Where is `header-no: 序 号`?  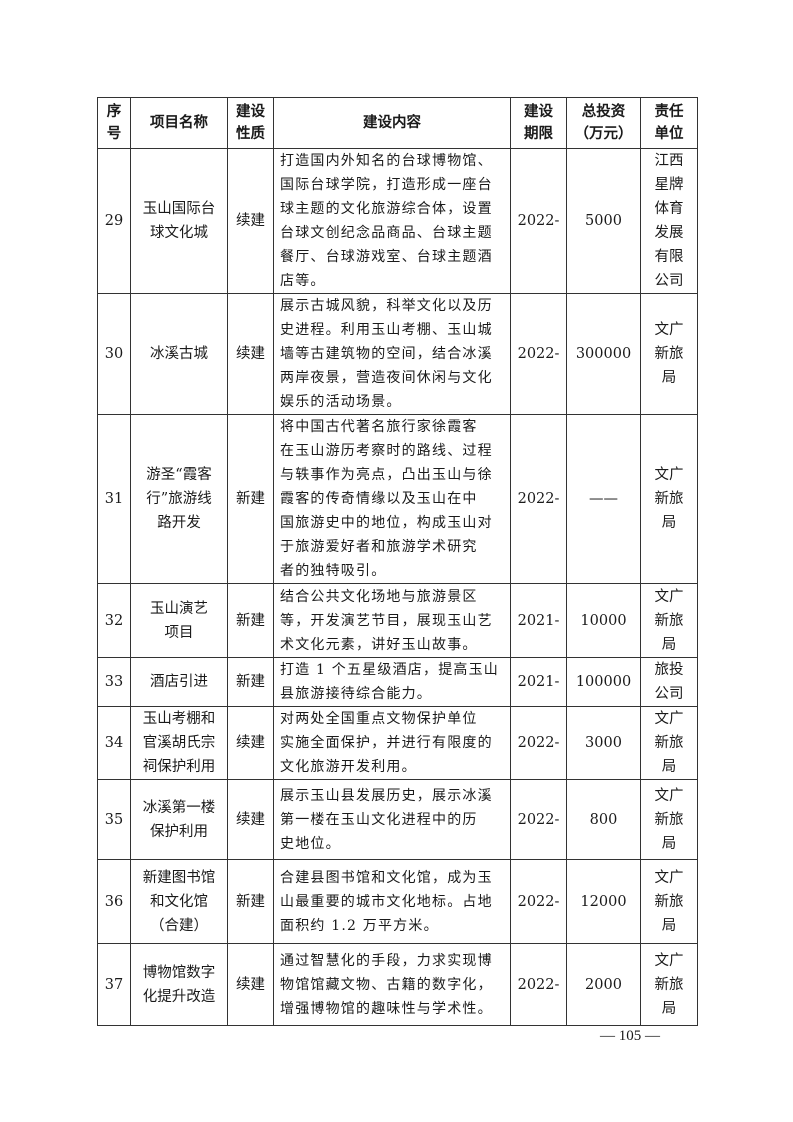 header-no: 序 号 is located at coordinates (114, 123).